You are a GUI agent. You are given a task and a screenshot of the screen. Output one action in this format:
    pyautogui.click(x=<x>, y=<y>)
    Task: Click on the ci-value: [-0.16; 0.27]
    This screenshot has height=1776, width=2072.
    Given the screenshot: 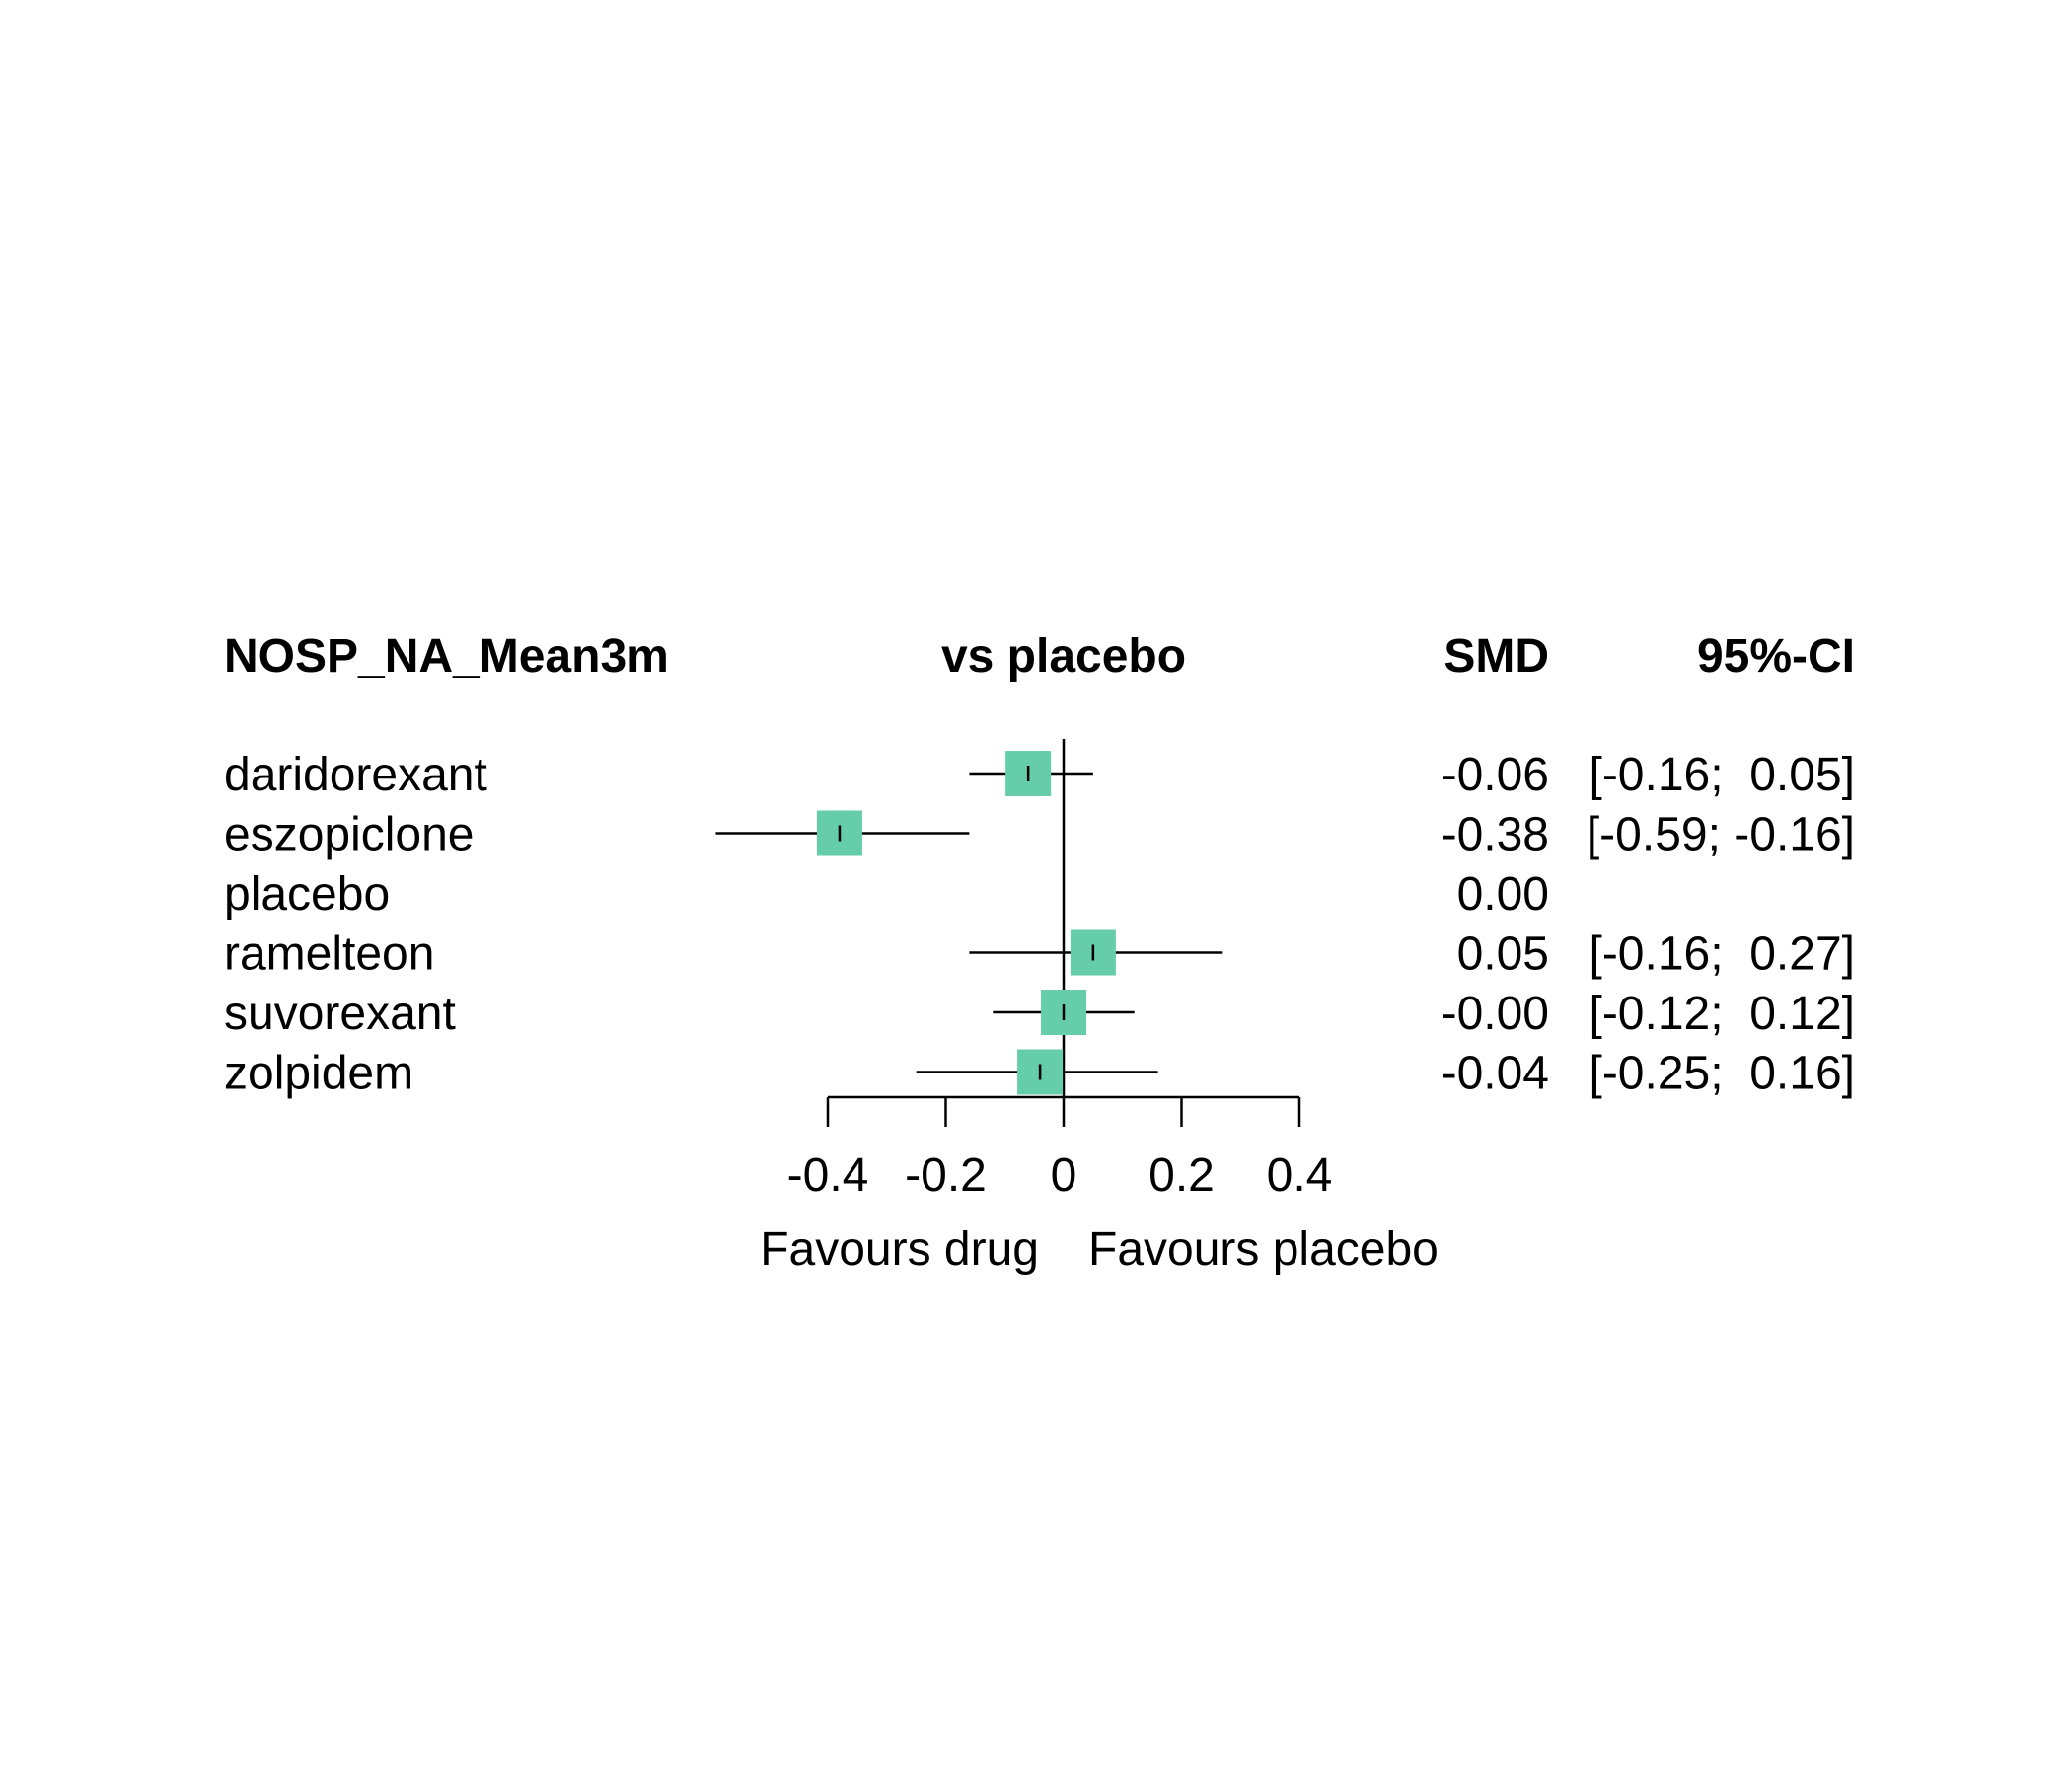 What is the action you would take?
    pyautogui.click(x=1722, y=955)
    